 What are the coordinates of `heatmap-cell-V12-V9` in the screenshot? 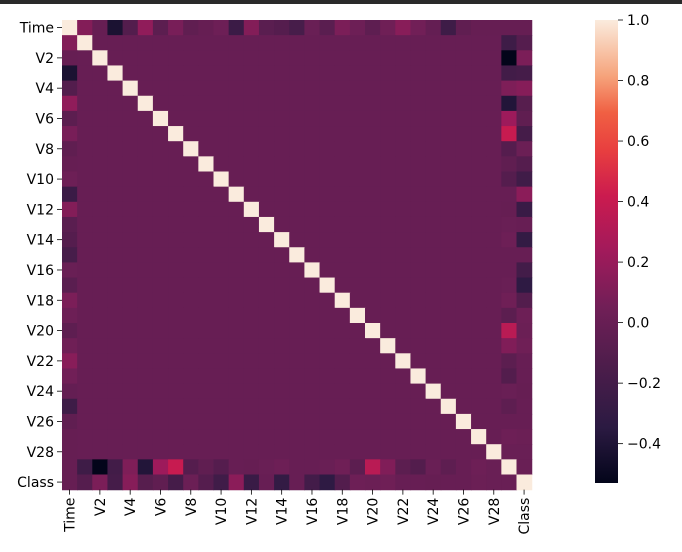 It's located at (206, 209).